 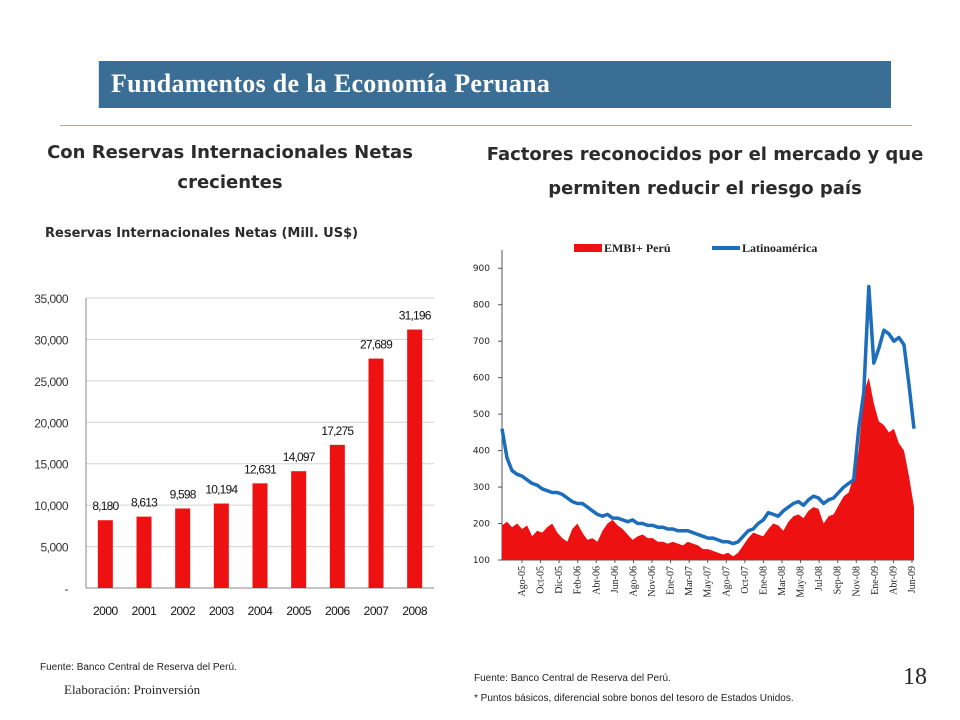 What do you see at coordinates (54, 548) in the screenshot?
I see `bar-y-tick-label: 5,000` at bounding box center [54, 548].